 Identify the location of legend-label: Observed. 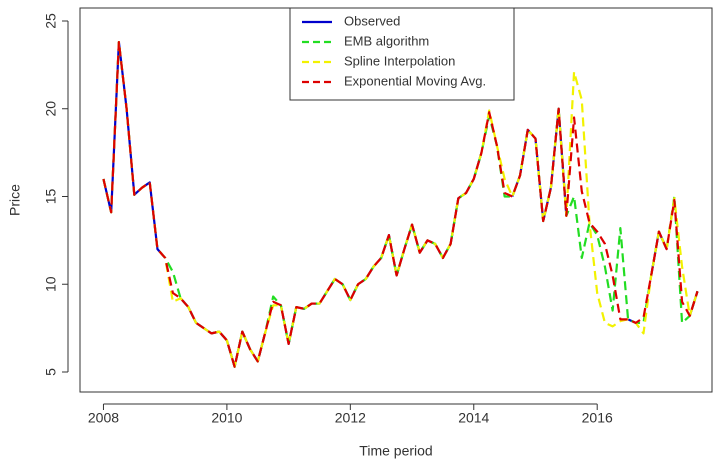
(372, 20).